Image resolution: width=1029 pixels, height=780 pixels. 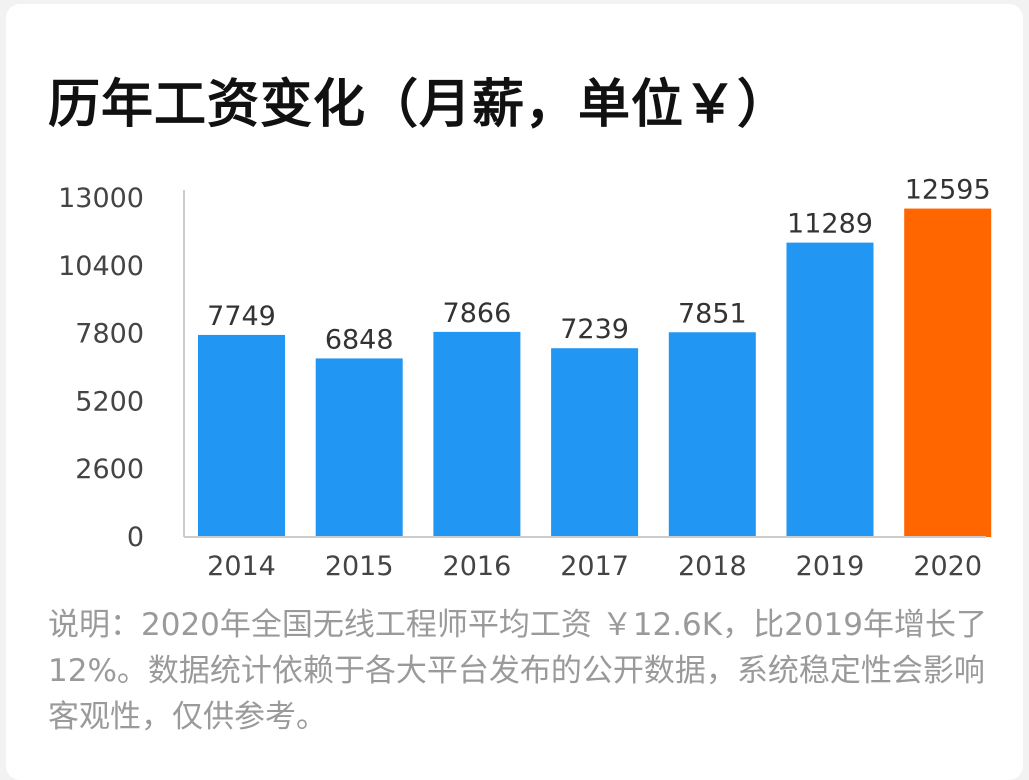 What do you see at coordinates (594, 566) in the screenshot?
I see `x-tick-label-2017: 2017` at bounding box center [594, 566].